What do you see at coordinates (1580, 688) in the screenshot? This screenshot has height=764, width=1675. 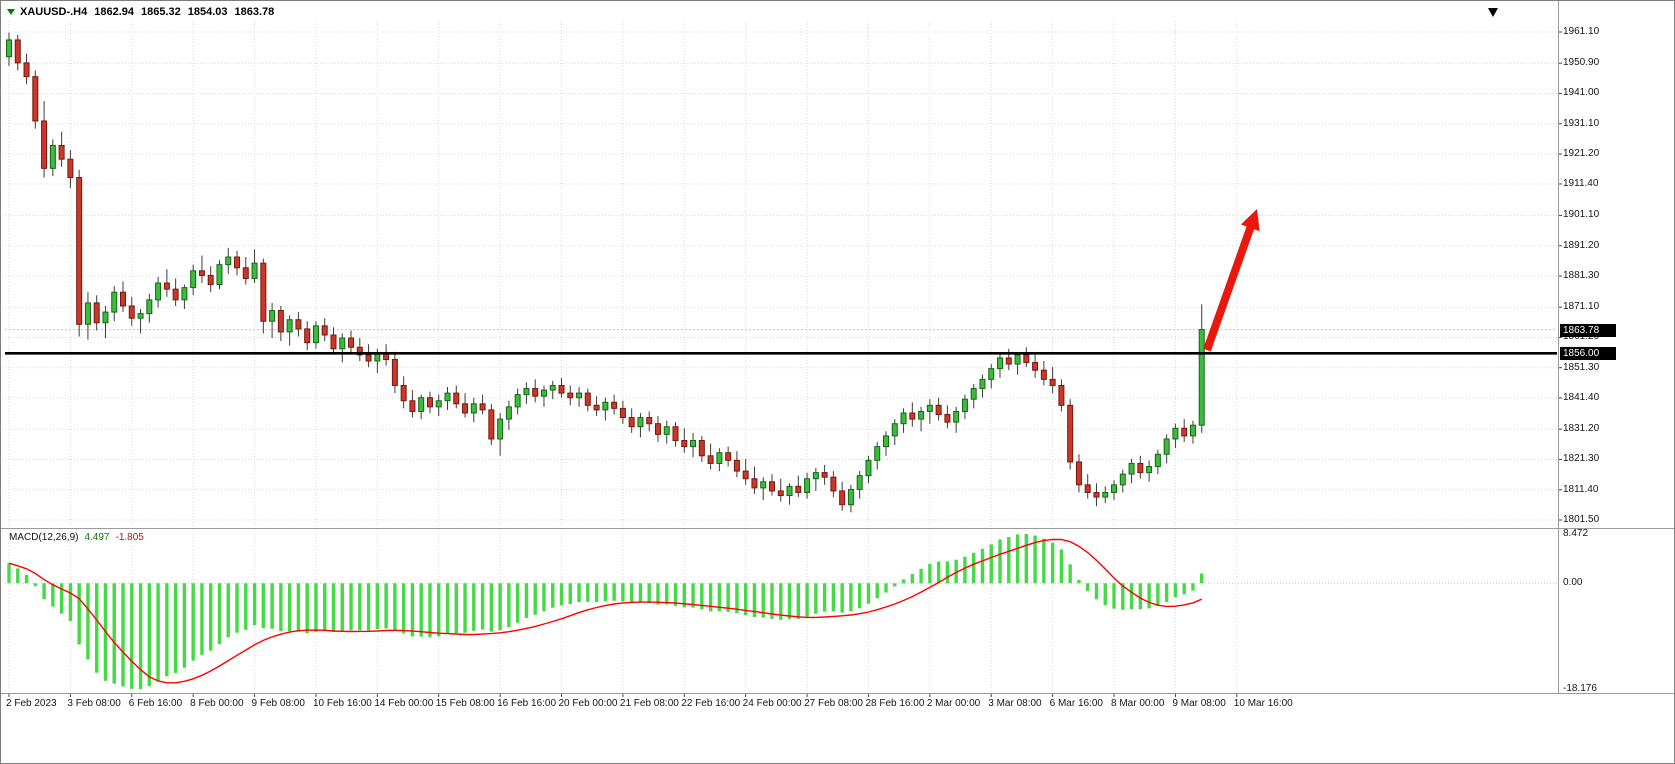 I see `indicator-axis-label: -18.176` at bounding box center [1580, 688].